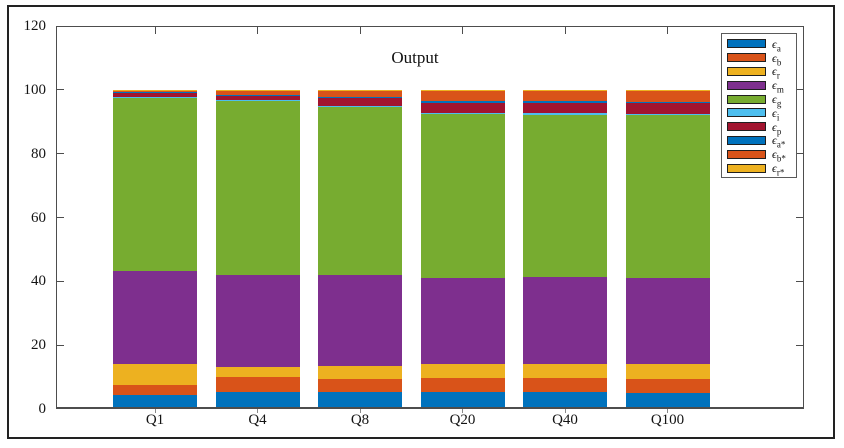 This screenshot has width=844, height=448. Describe the element at coordinates (746, 85) in the screenshot. I see `legend-swatch-eps_m` at that location.